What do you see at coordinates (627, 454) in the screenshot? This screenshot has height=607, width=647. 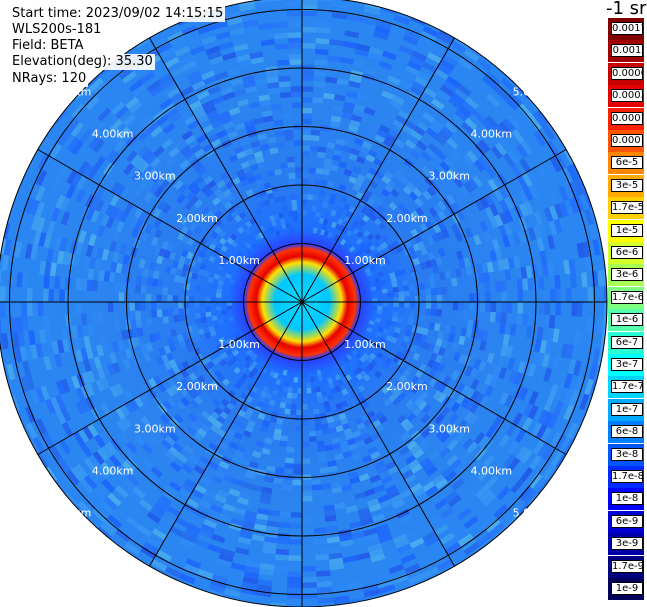 I see `colorbar-tick-label: 3e-8` at bounding box center [627, 454].